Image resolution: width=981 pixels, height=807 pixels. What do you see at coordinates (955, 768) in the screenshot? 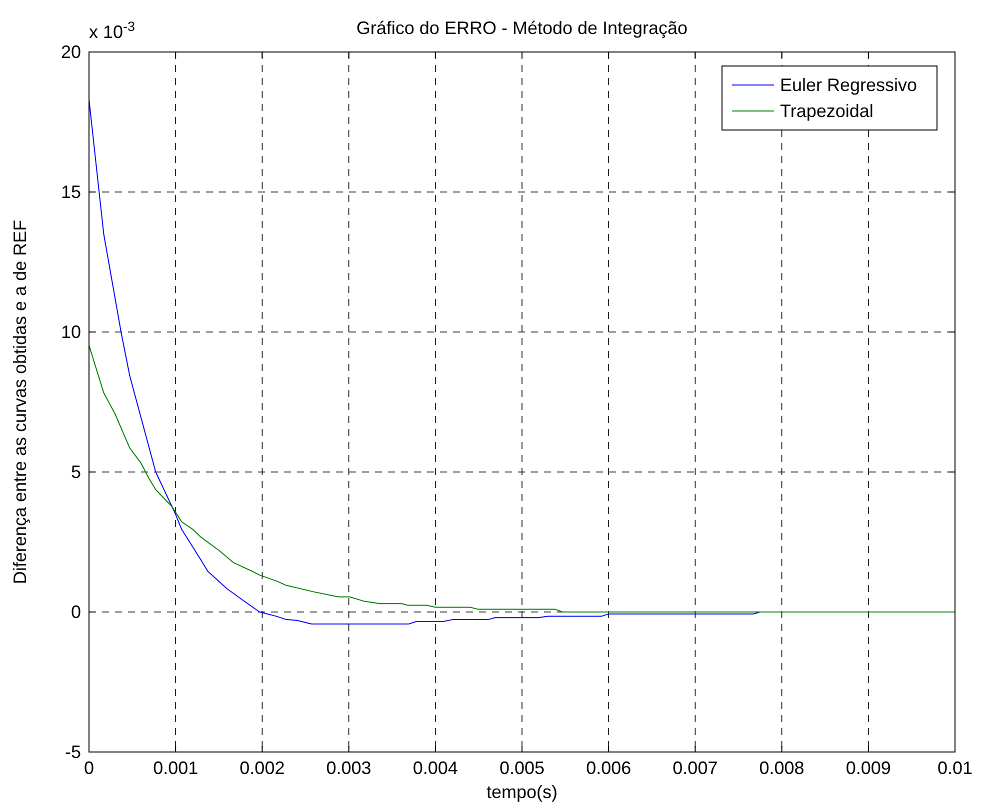
I see `x-tick-label: 0.01` at bounding box center [955, 768].